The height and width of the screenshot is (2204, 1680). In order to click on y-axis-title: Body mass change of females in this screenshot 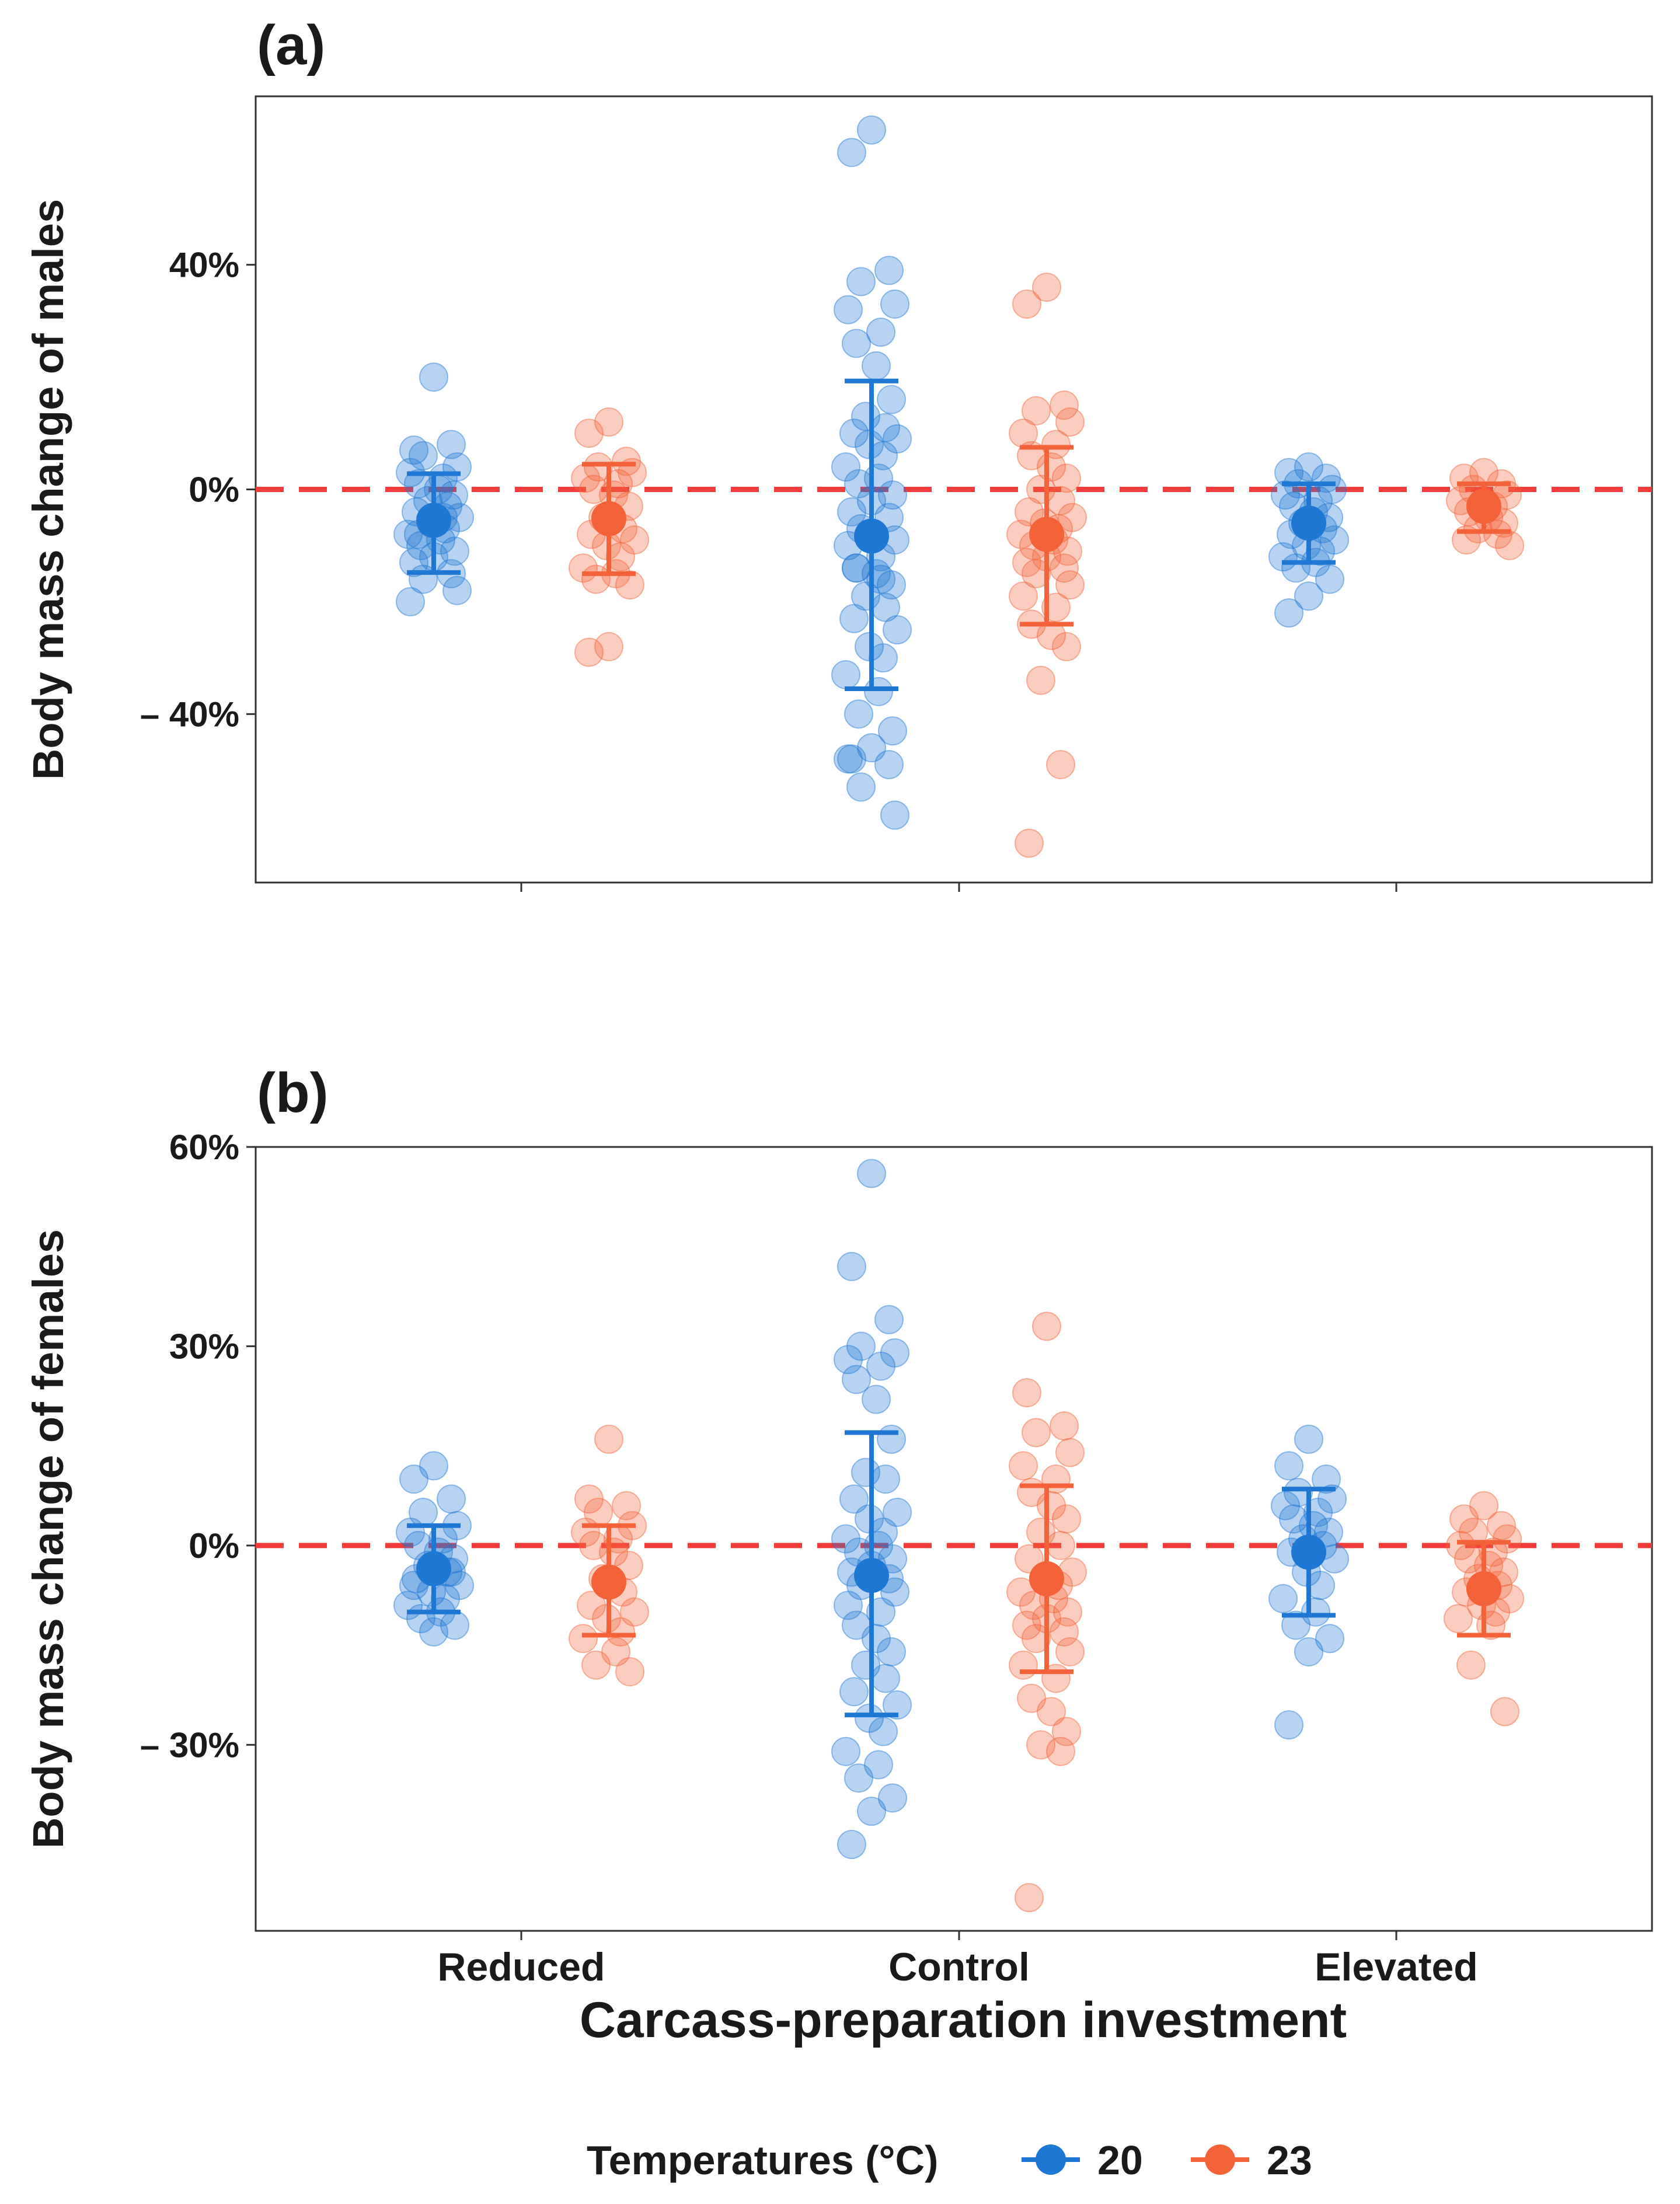, I will do `click(48, 1539)`.